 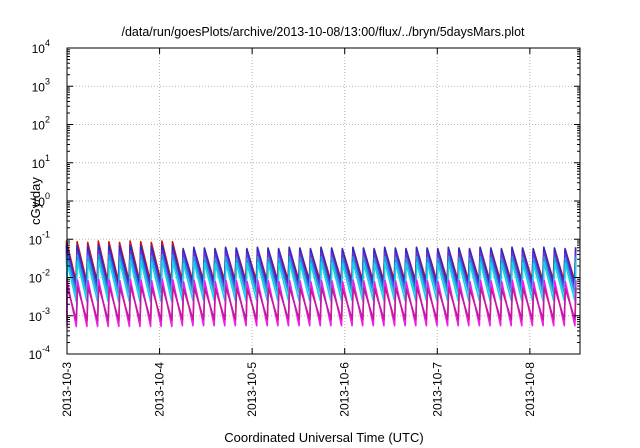 I want to click on y-axis-label-group: cGy/day, so click(x=35, y=201).